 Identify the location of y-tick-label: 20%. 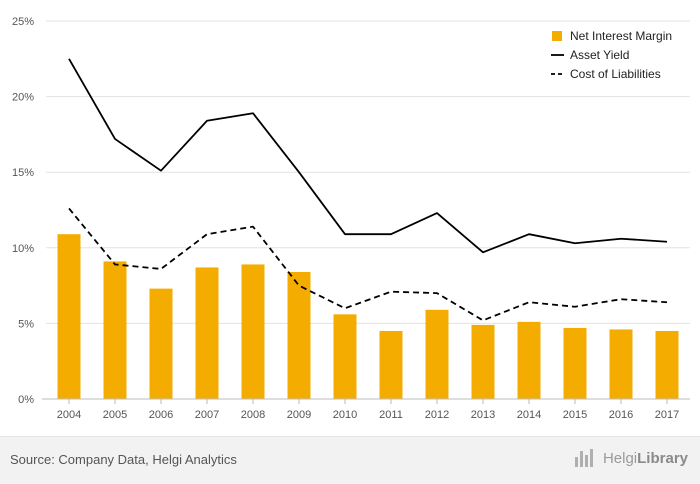
(23, 98).